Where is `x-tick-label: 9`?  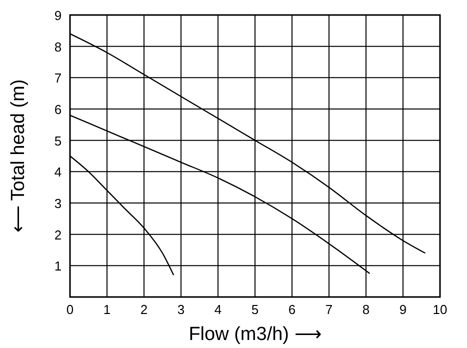 x-tick-label: 9 is located at coordinates (403, 309).